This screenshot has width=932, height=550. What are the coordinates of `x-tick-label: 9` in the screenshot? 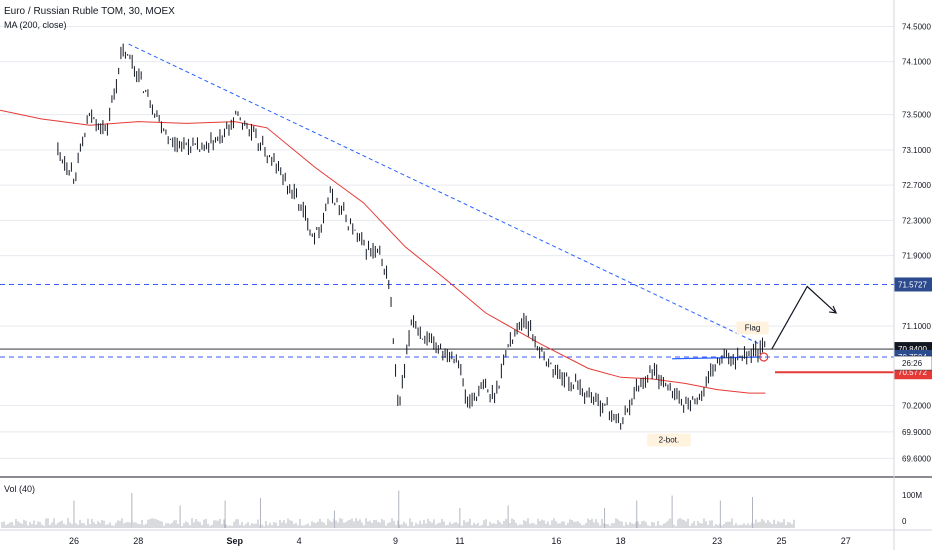 It's located at (395, 541).